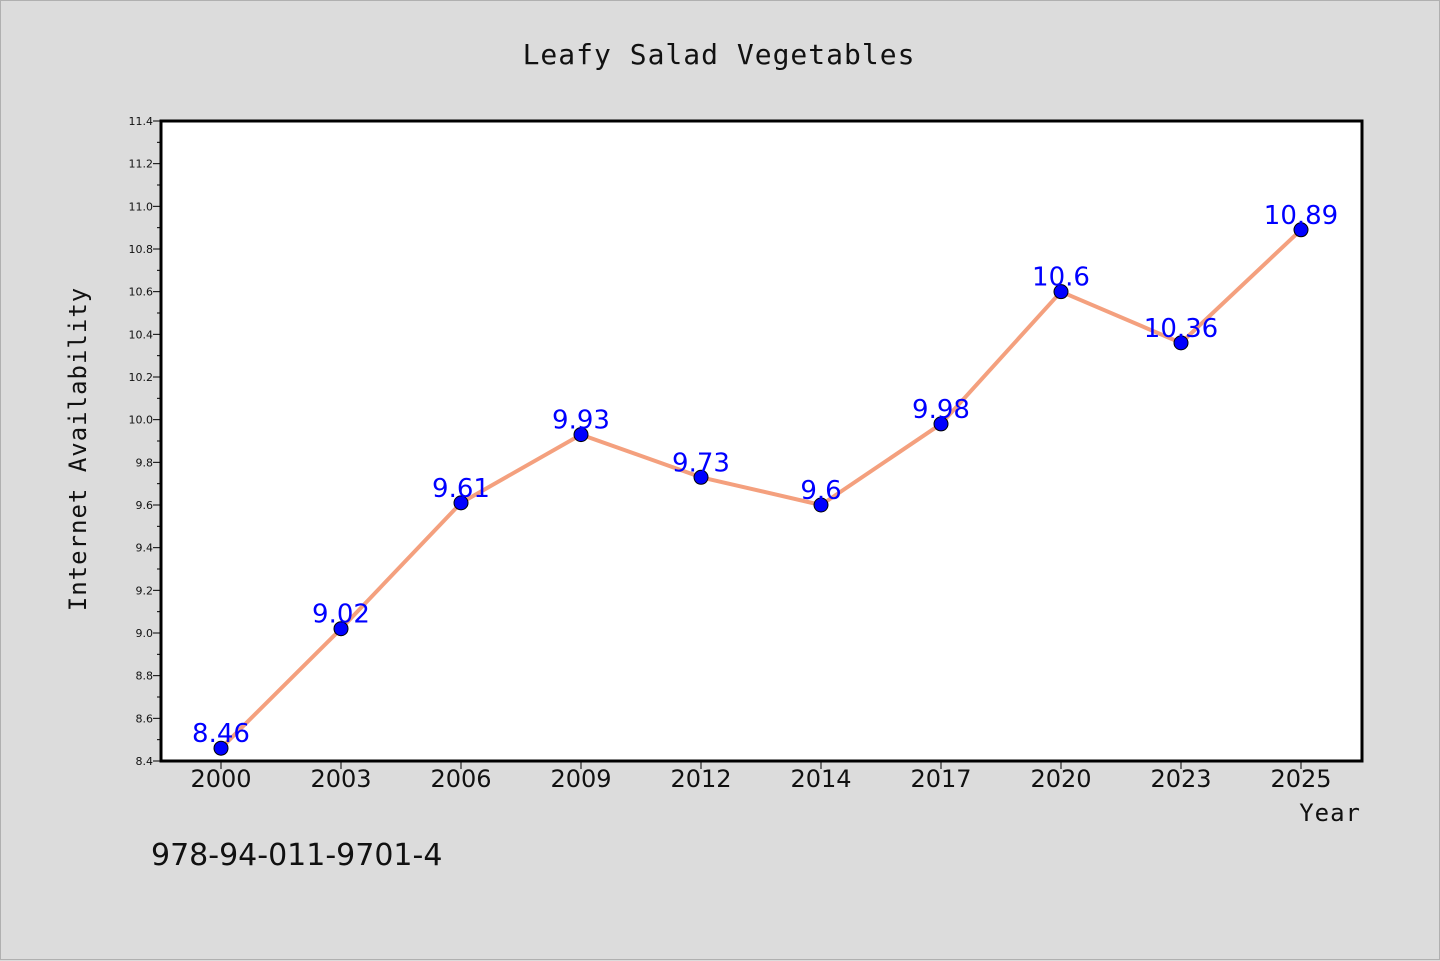  What do you see at coordinates (1181, 329) in the screenshot?
I see `data-label: 10.36` at bounding box center [1181, 329].